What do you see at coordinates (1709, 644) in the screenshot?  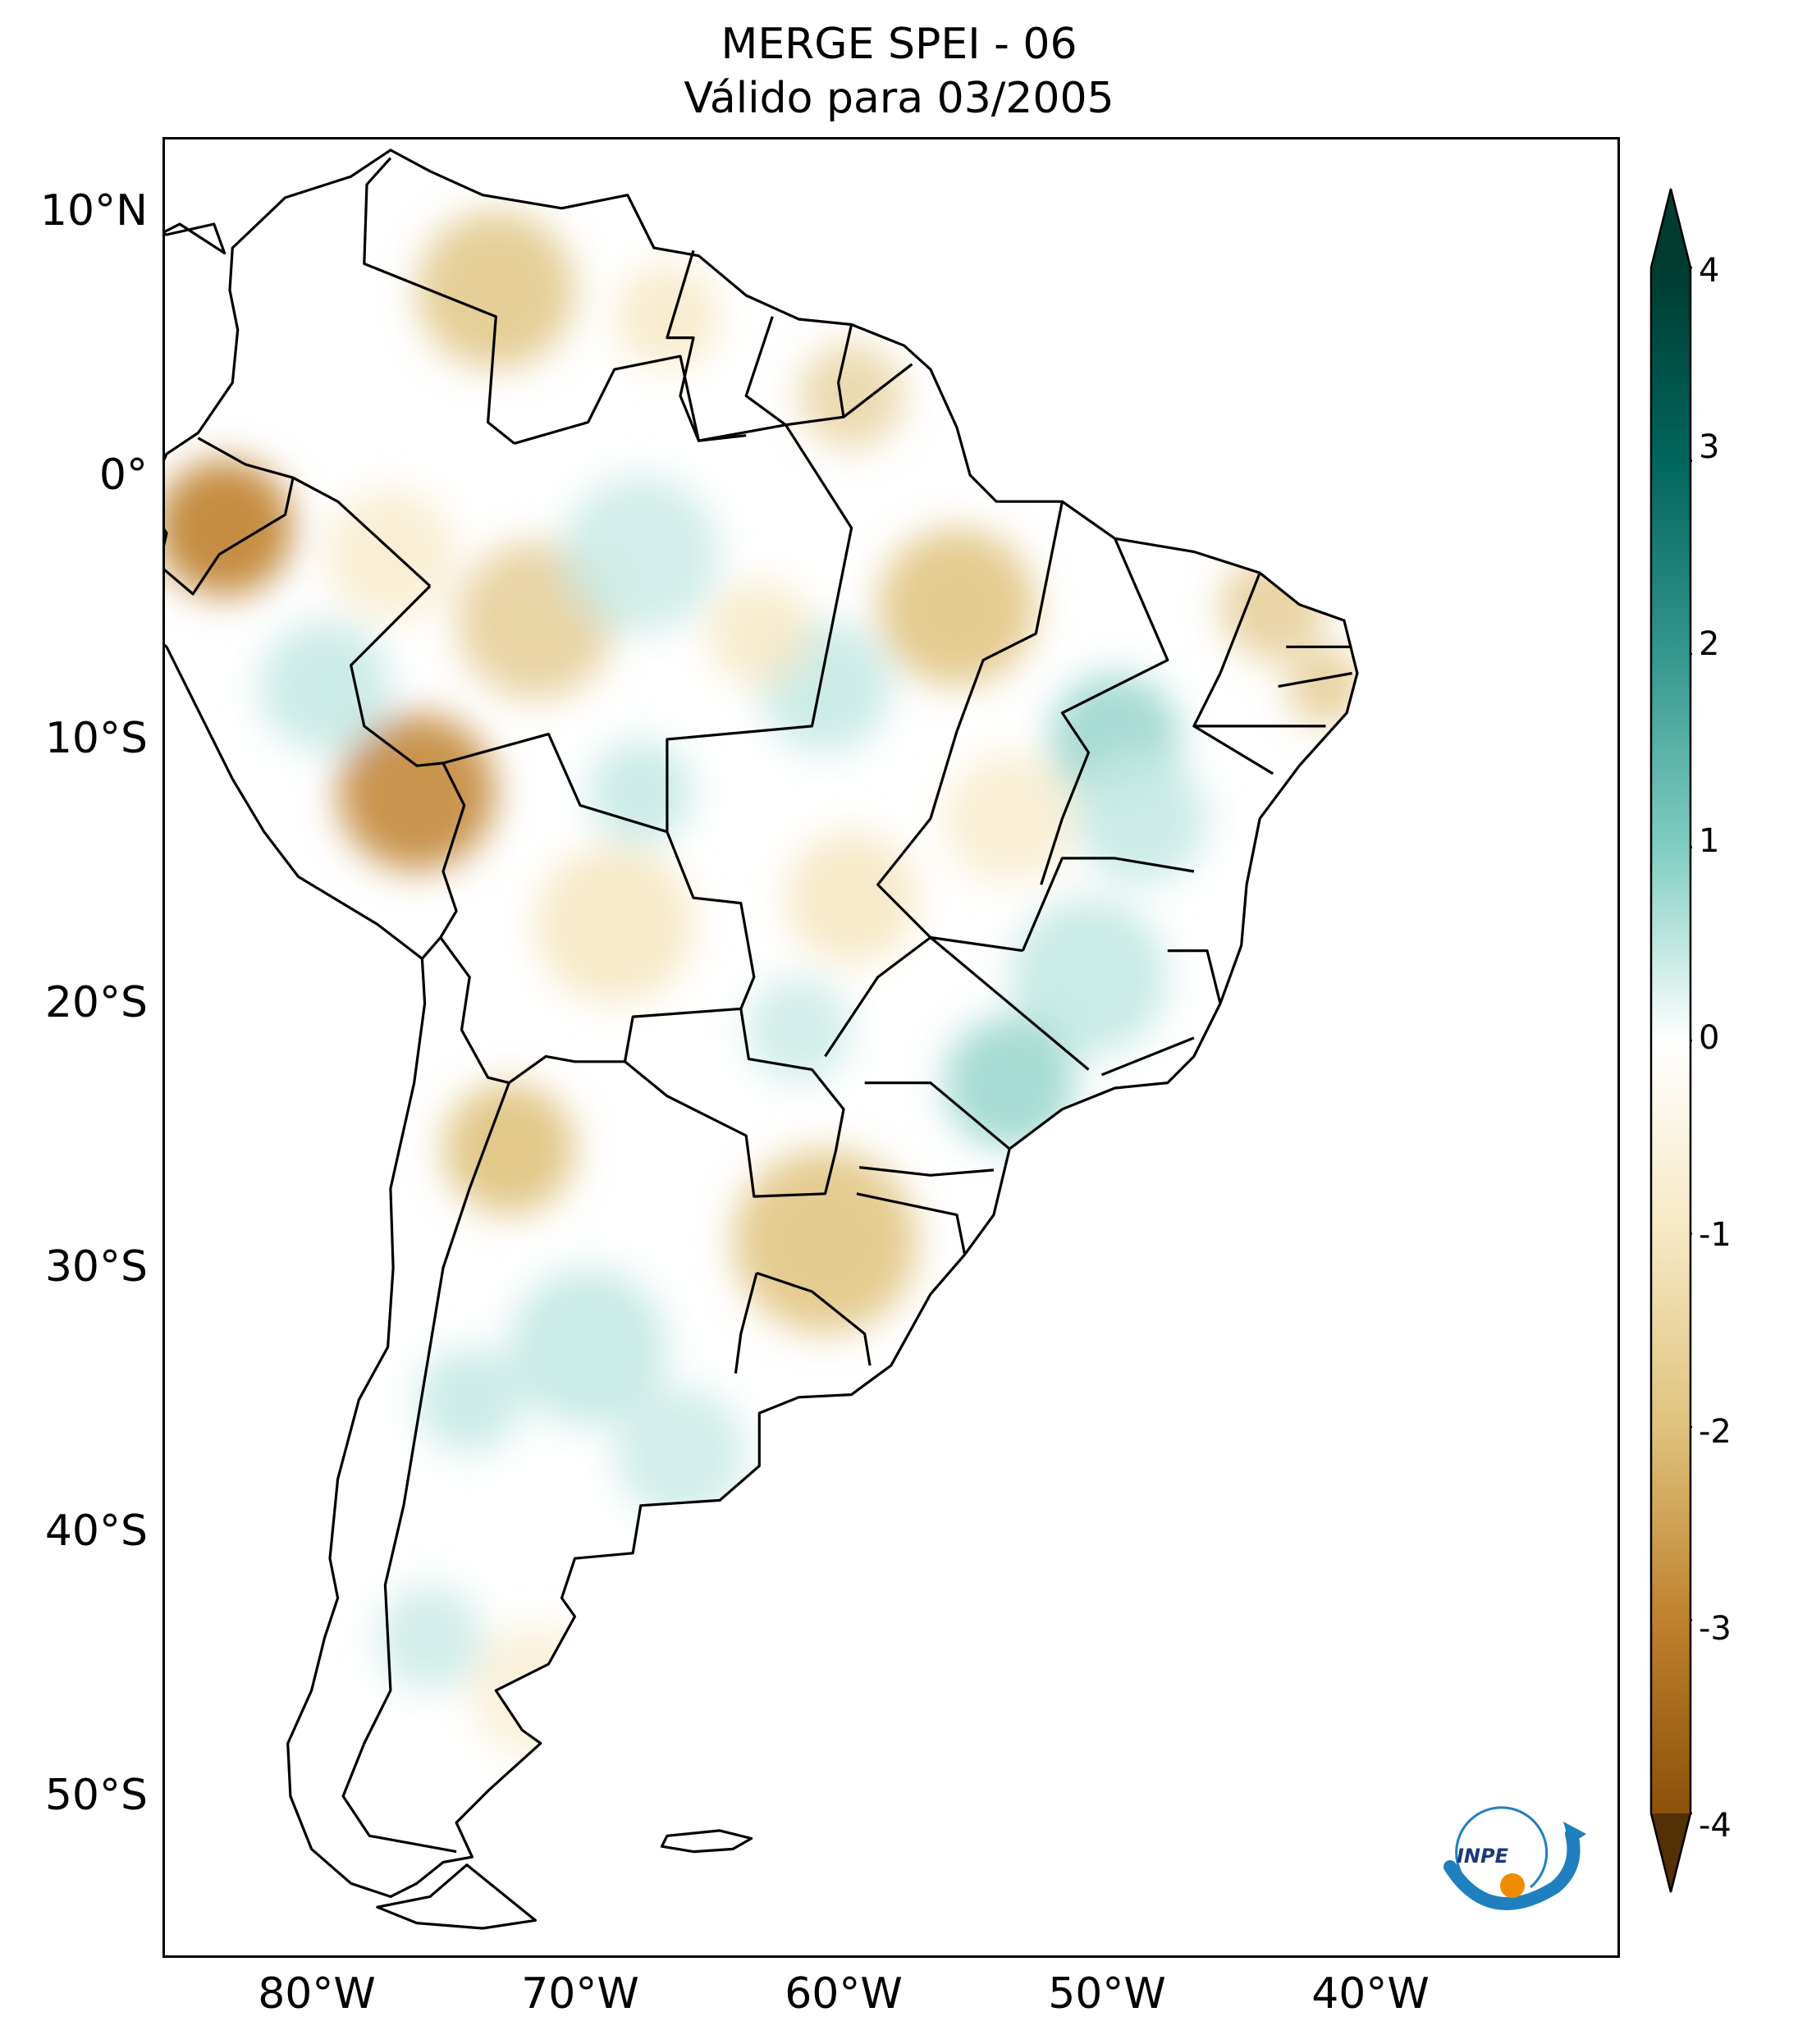 I see `colorbar-tick-2: 2` at bounding box center [1709, 644].